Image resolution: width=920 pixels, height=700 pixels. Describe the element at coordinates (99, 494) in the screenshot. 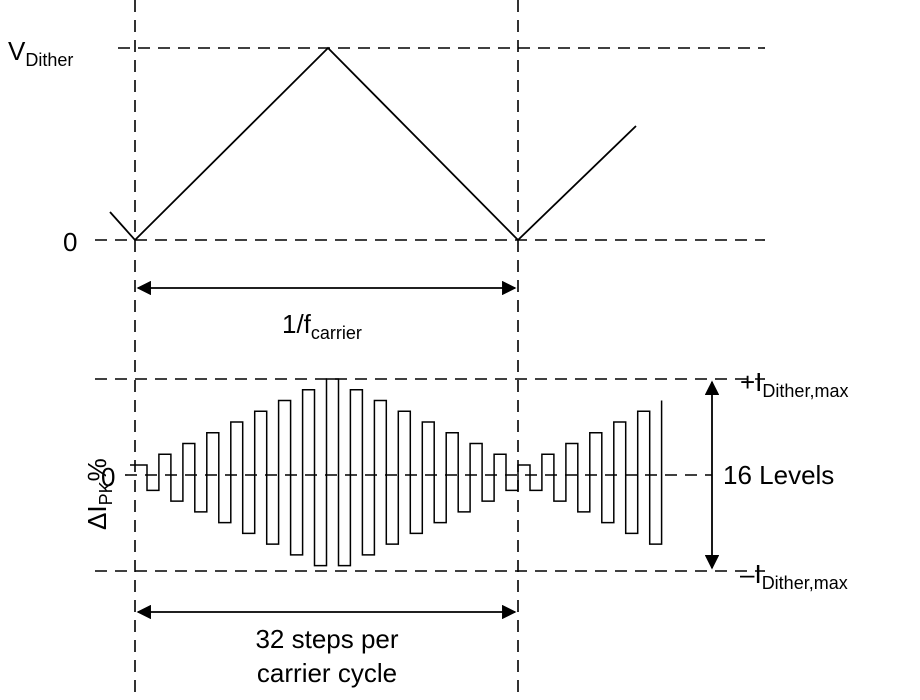

I see `delta-ipk-axis-label: ΔIPK%` at that location.